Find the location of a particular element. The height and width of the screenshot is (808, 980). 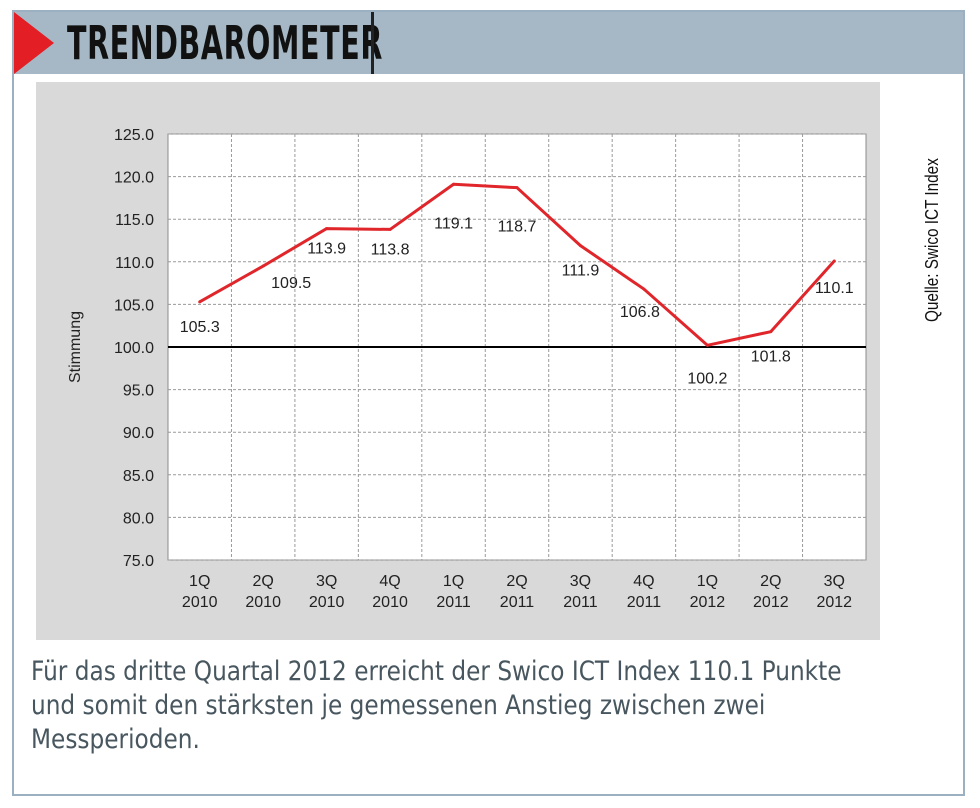

caption-line-3: Messperioden. is located at coordinates (115, 739).